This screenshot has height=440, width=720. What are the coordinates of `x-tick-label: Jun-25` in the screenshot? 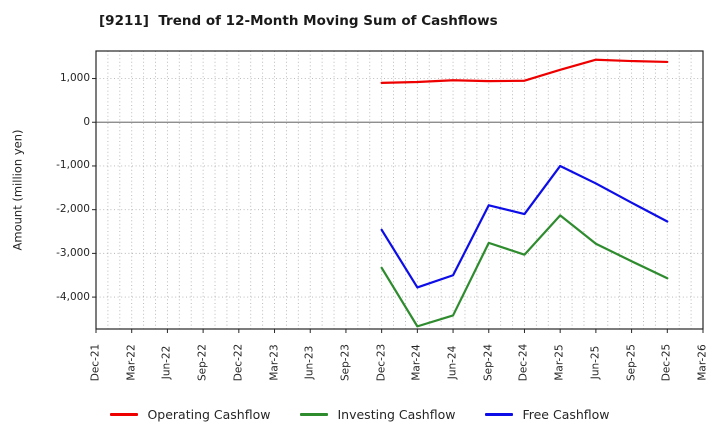 It's located at (595, 362).